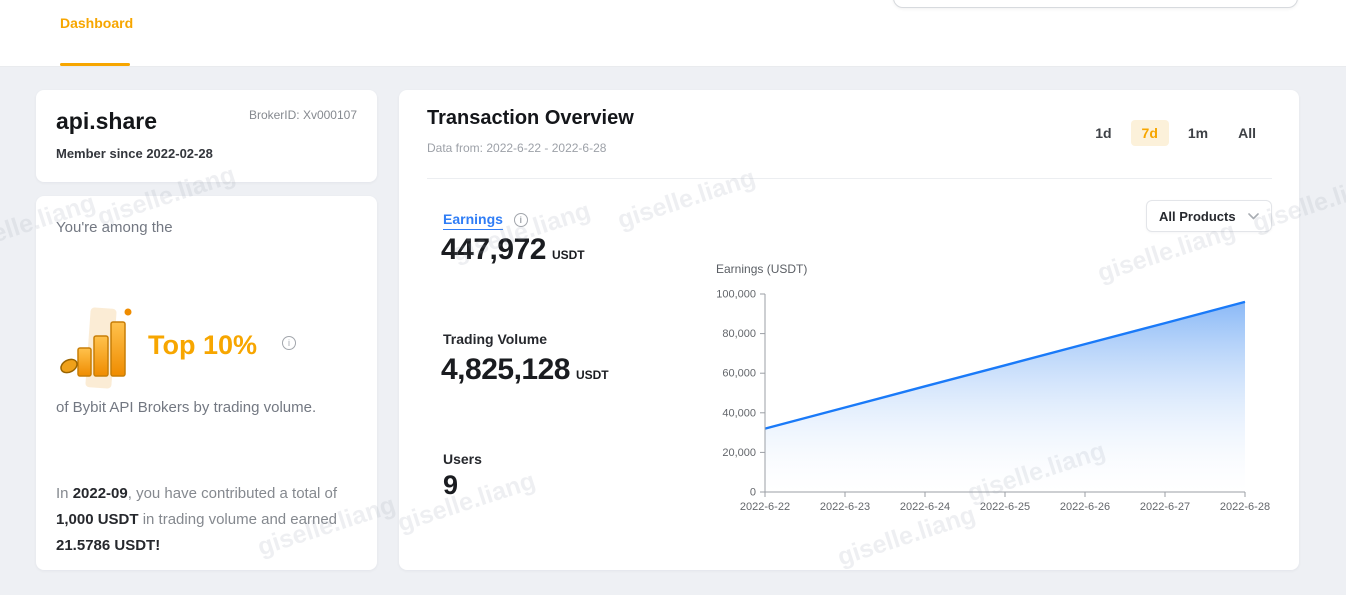 The width and height of the screenshot is (1346, 595). What do you see at coordinates (1198, 133) in the screenshot?
I see `range-button-1m: 1m` at bounding box center [1198, 133].